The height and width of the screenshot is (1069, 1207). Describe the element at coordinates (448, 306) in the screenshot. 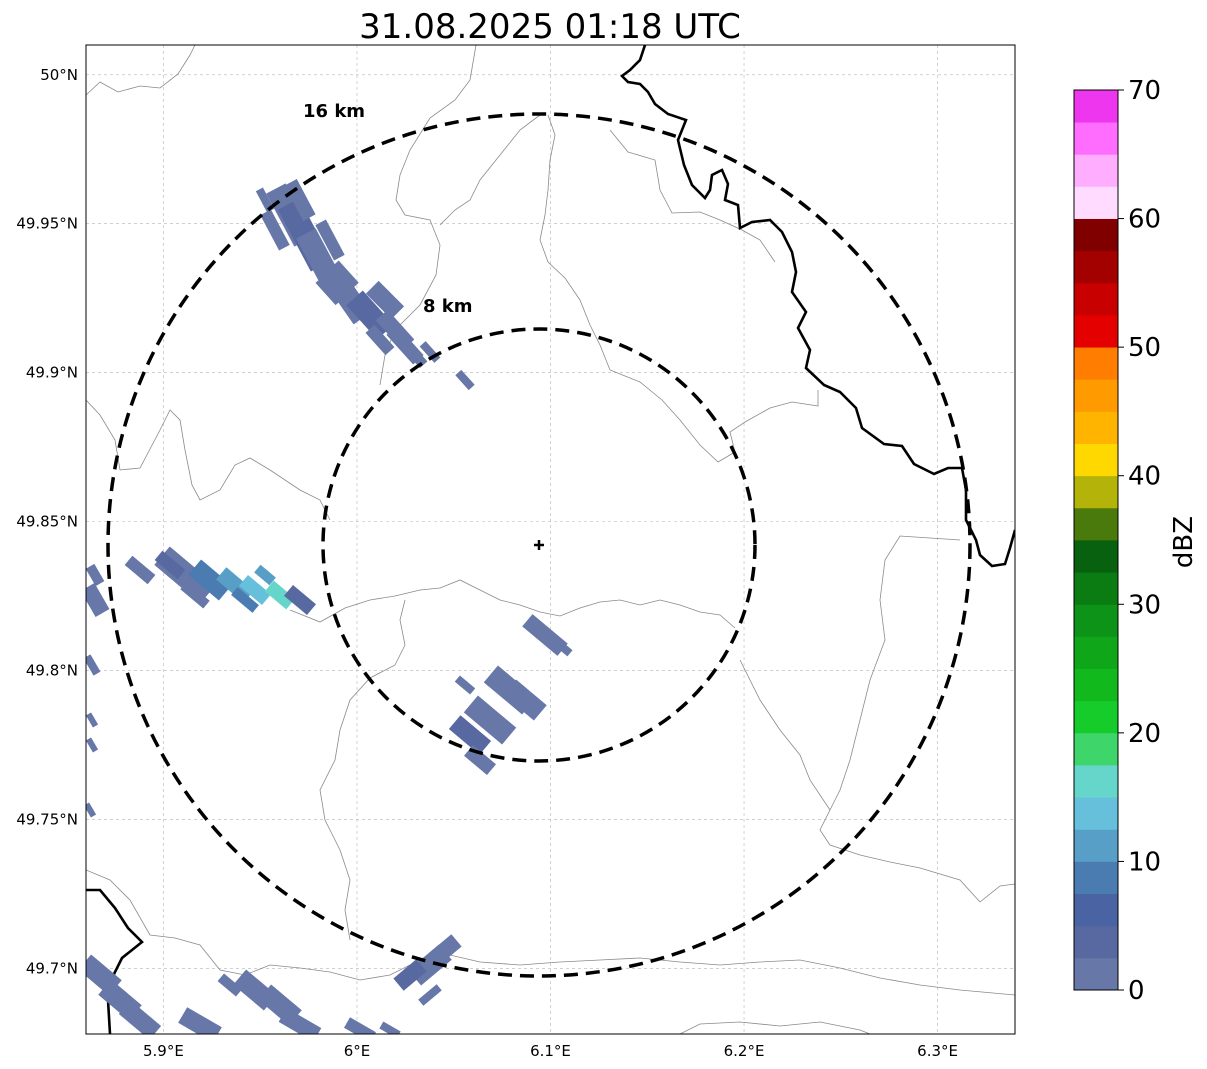

I see `range-ring-label-8km: 8 km` at that location.